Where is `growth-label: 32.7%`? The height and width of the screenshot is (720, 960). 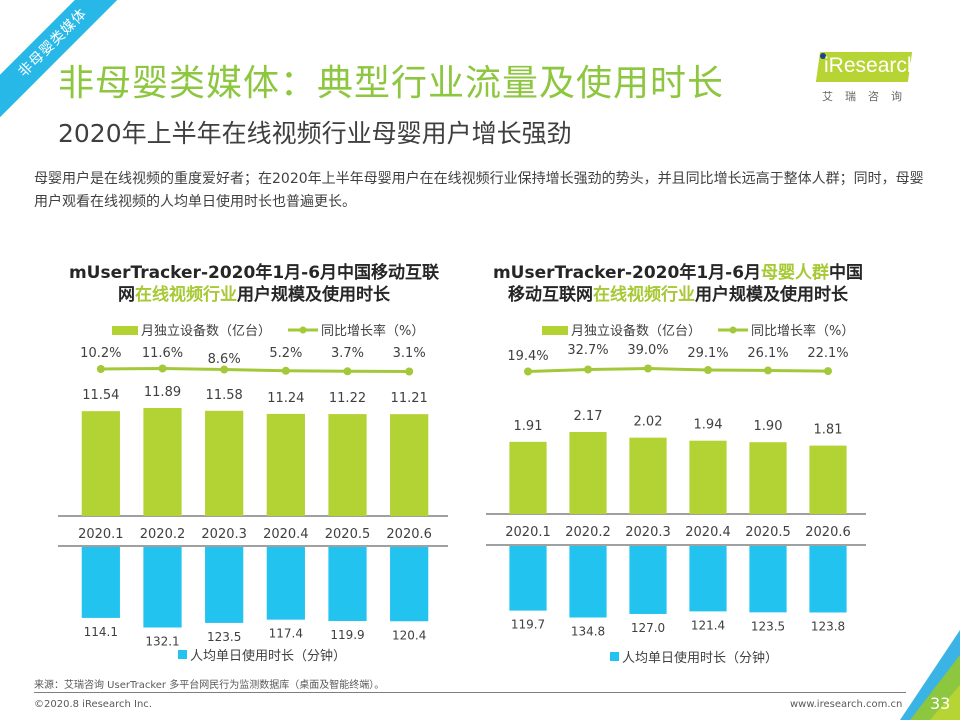 growth-label: 32.7% is located at coordinates (587, 350).